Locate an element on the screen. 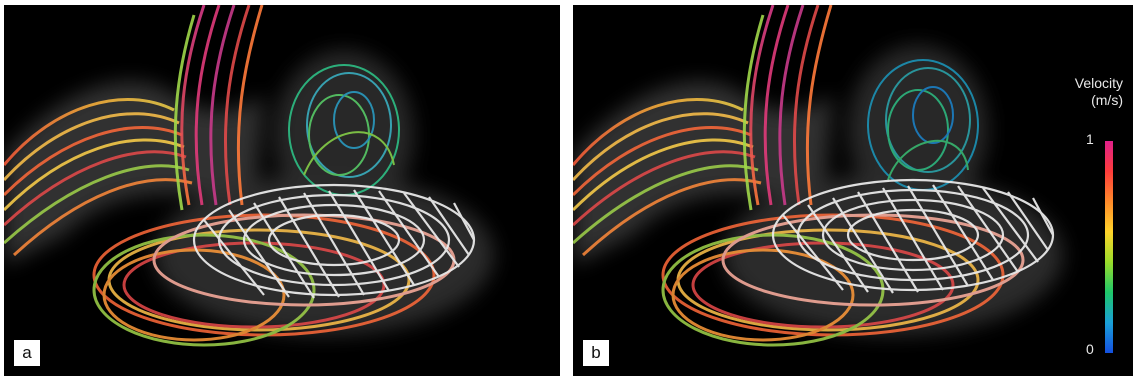 This screenshot has height=381, width=1139. colorbar-title-line2: (m/s) is located at coordinates (1107, 100).